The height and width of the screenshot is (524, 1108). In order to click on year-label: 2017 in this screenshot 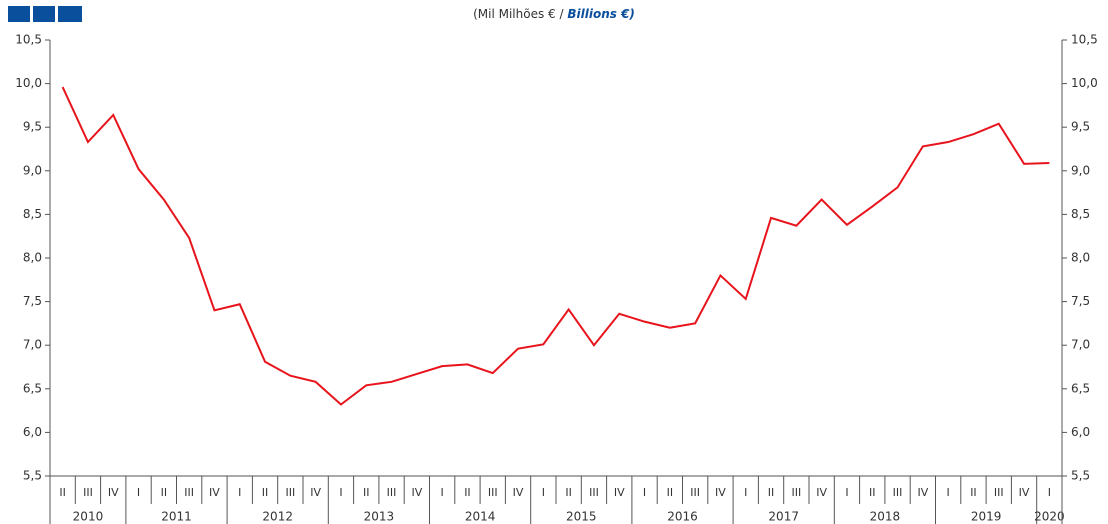, I will do `click(783, 517)`.